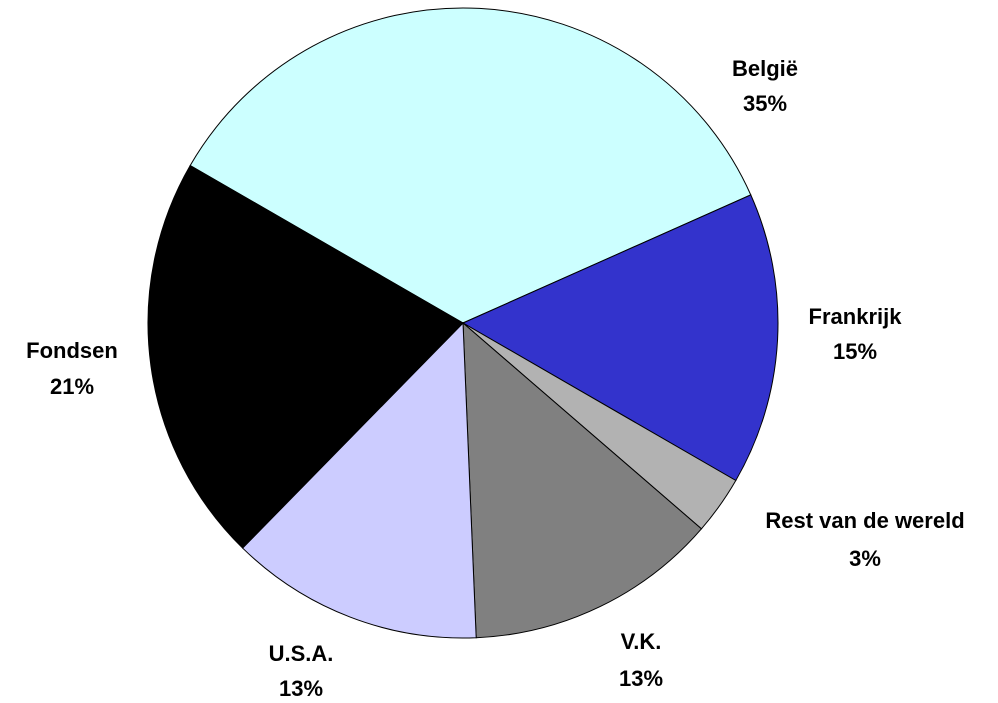 The image size is (998, 703). Describe the element at coordinates (855, 351) in the screenshot. I see `slice-value-label: 15%` at that location.